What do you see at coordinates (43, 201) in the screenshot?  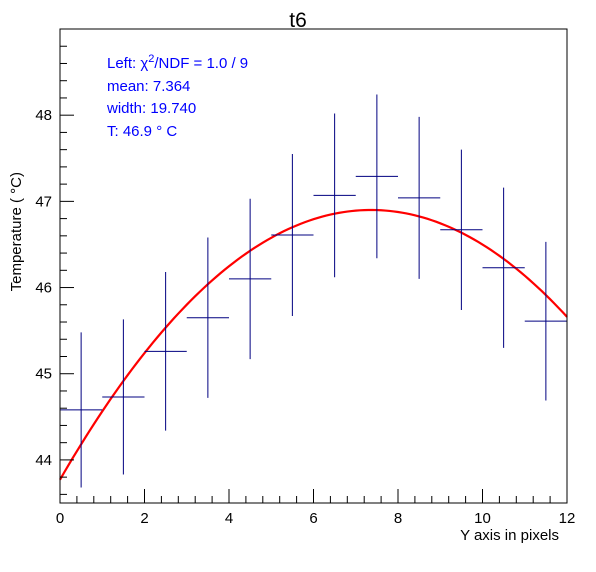 I see `y-tick-label: 47` at bounding box center [43, 201].